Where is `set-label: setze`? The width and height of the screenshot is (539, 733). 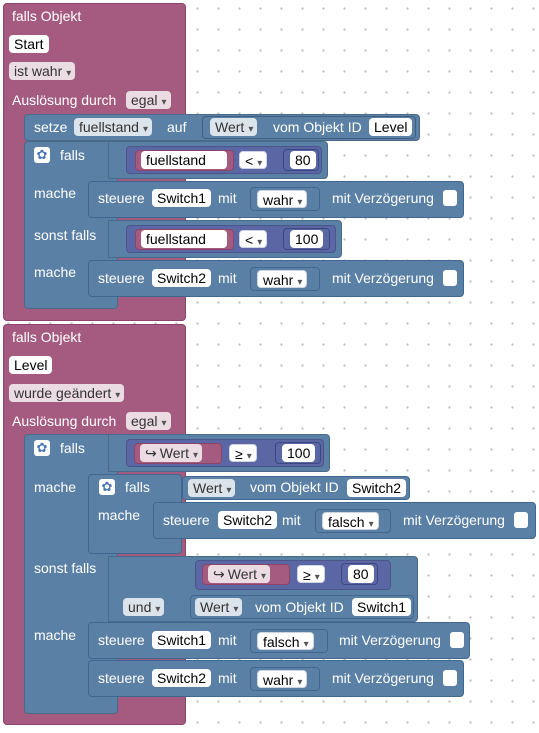 set-label: setze is located at coordinates (51, 127).